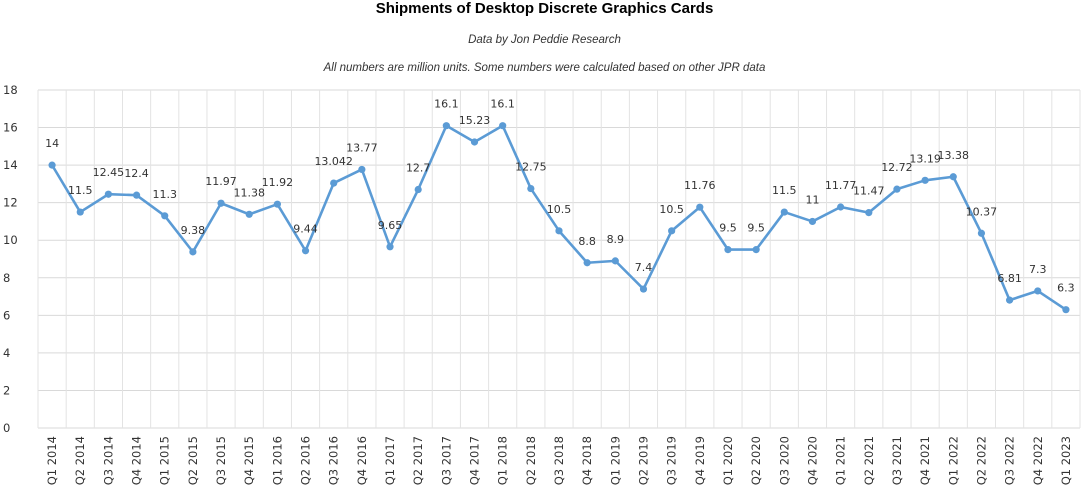 The image size is (1089, 500). What do you see at coordinates (841, 185) in the screenshot?
I see `data-label: 11.77` at bounding box center [841, 185].